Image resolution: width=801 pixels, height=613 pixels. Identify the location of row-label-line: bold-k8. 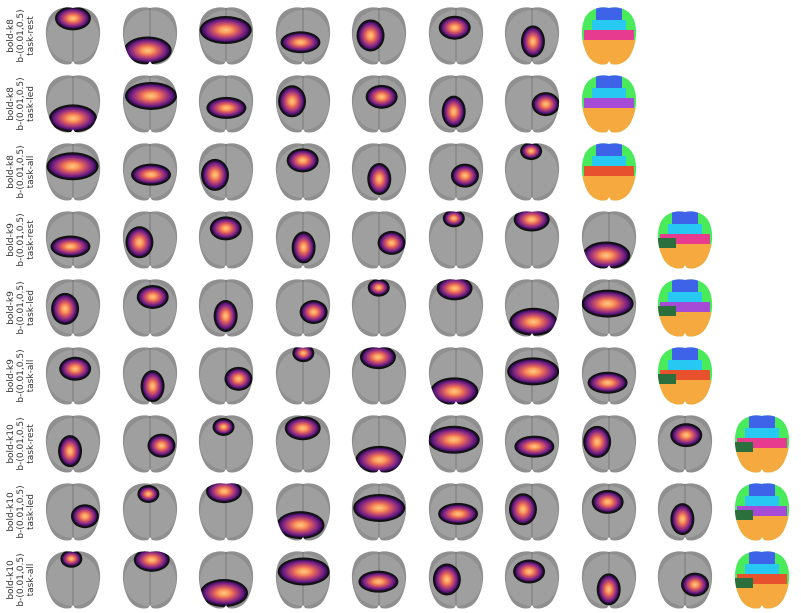
(11, 104).